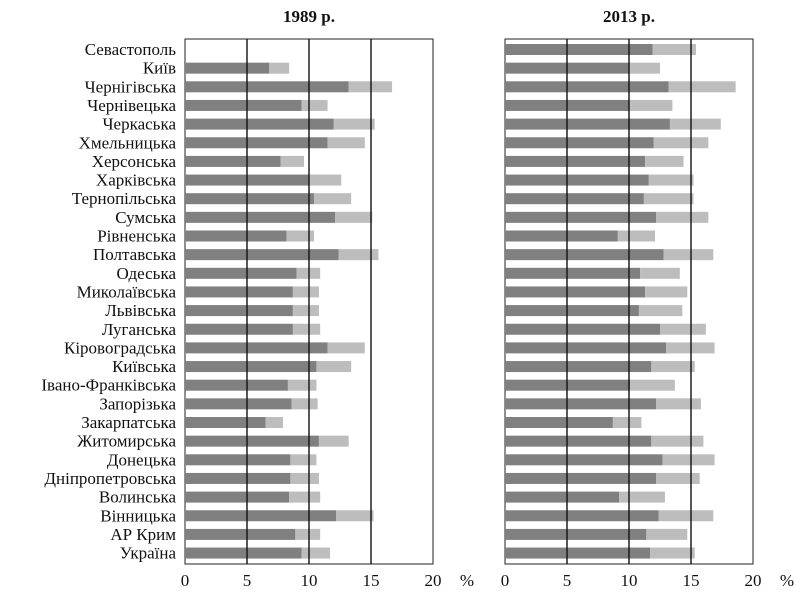 This screenshot has height=592, width=796. I want to click on category-label-11: Полтавська, so click(134, 254).